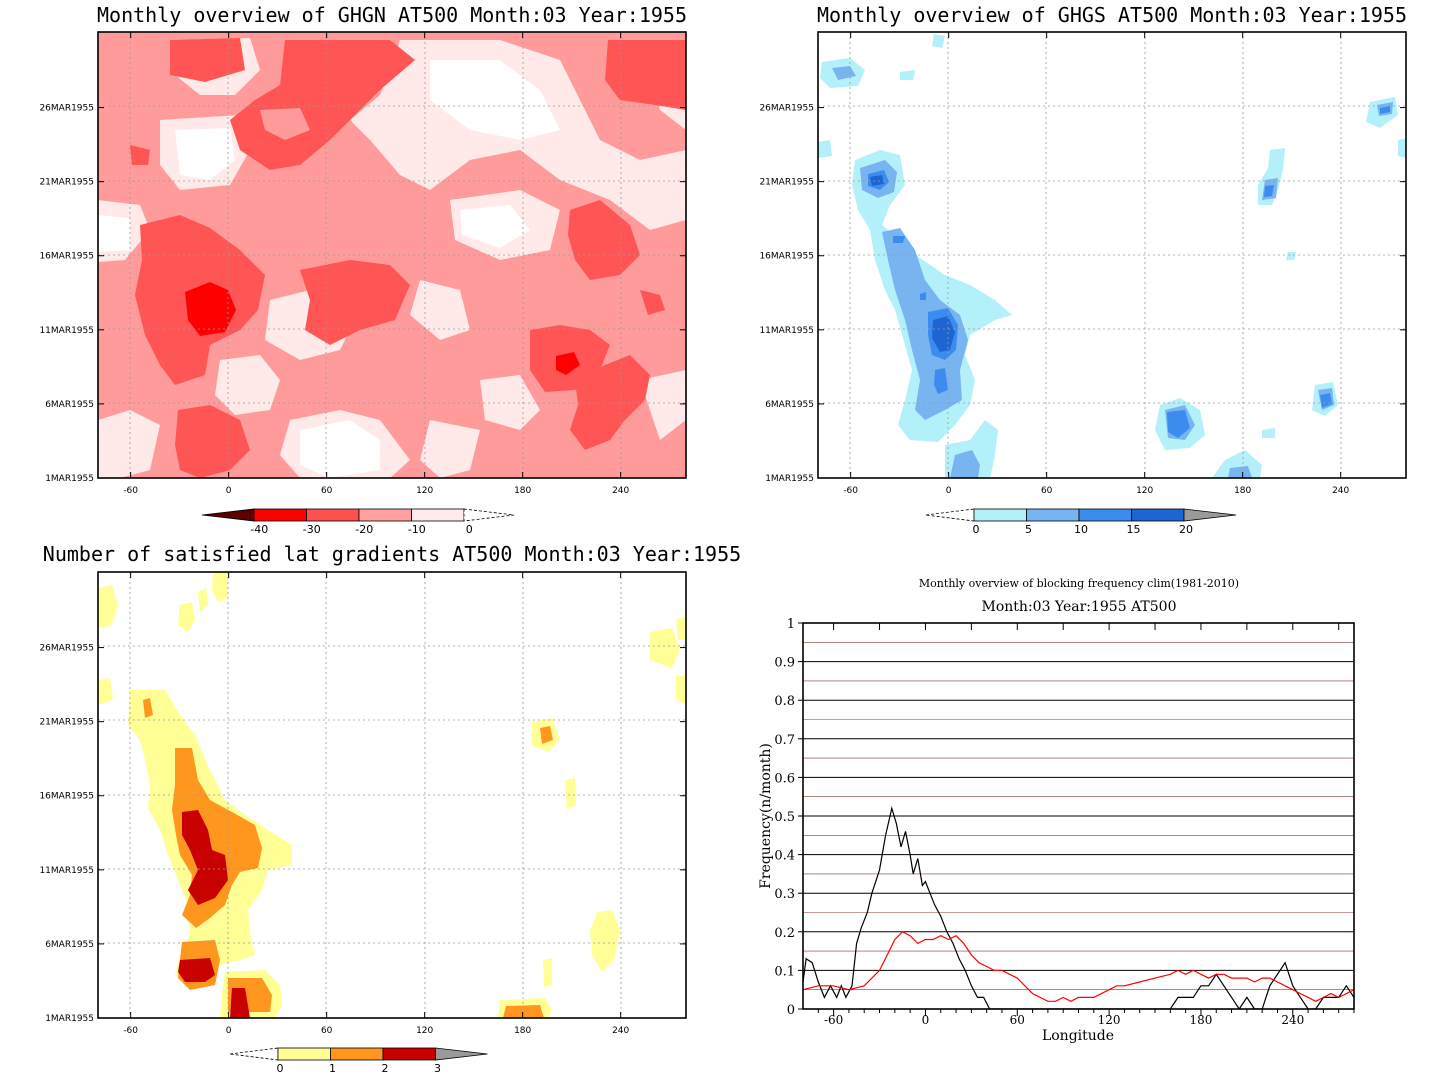 The image size is (1440, 1091). Describe the element at coordinates (766, 816) in the screenshot. I see `frequency-ylabel: Frequency(n/month)` at that location.